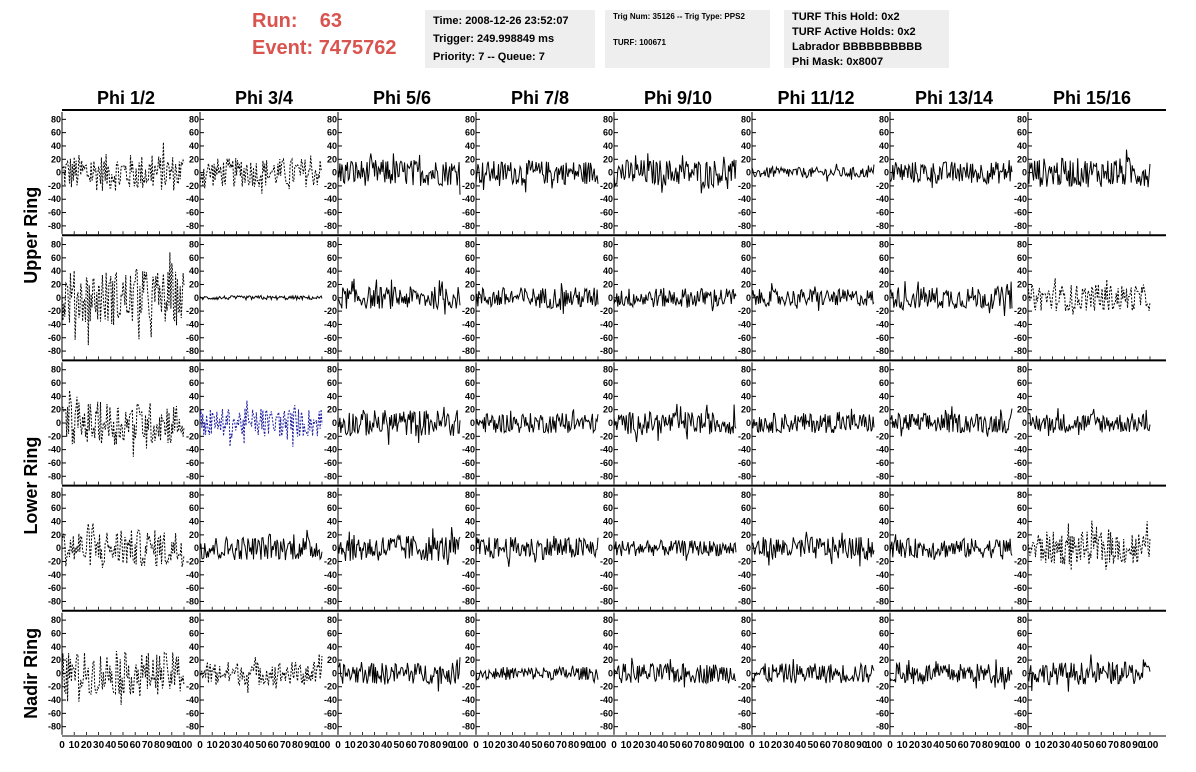 The height and width of the screenshot is (772, 1196). What do you see at coordinates (882, 311) in the screenshot?
I see `y-tick-label-1-6-3: -20` at bounding box center [882, 311].